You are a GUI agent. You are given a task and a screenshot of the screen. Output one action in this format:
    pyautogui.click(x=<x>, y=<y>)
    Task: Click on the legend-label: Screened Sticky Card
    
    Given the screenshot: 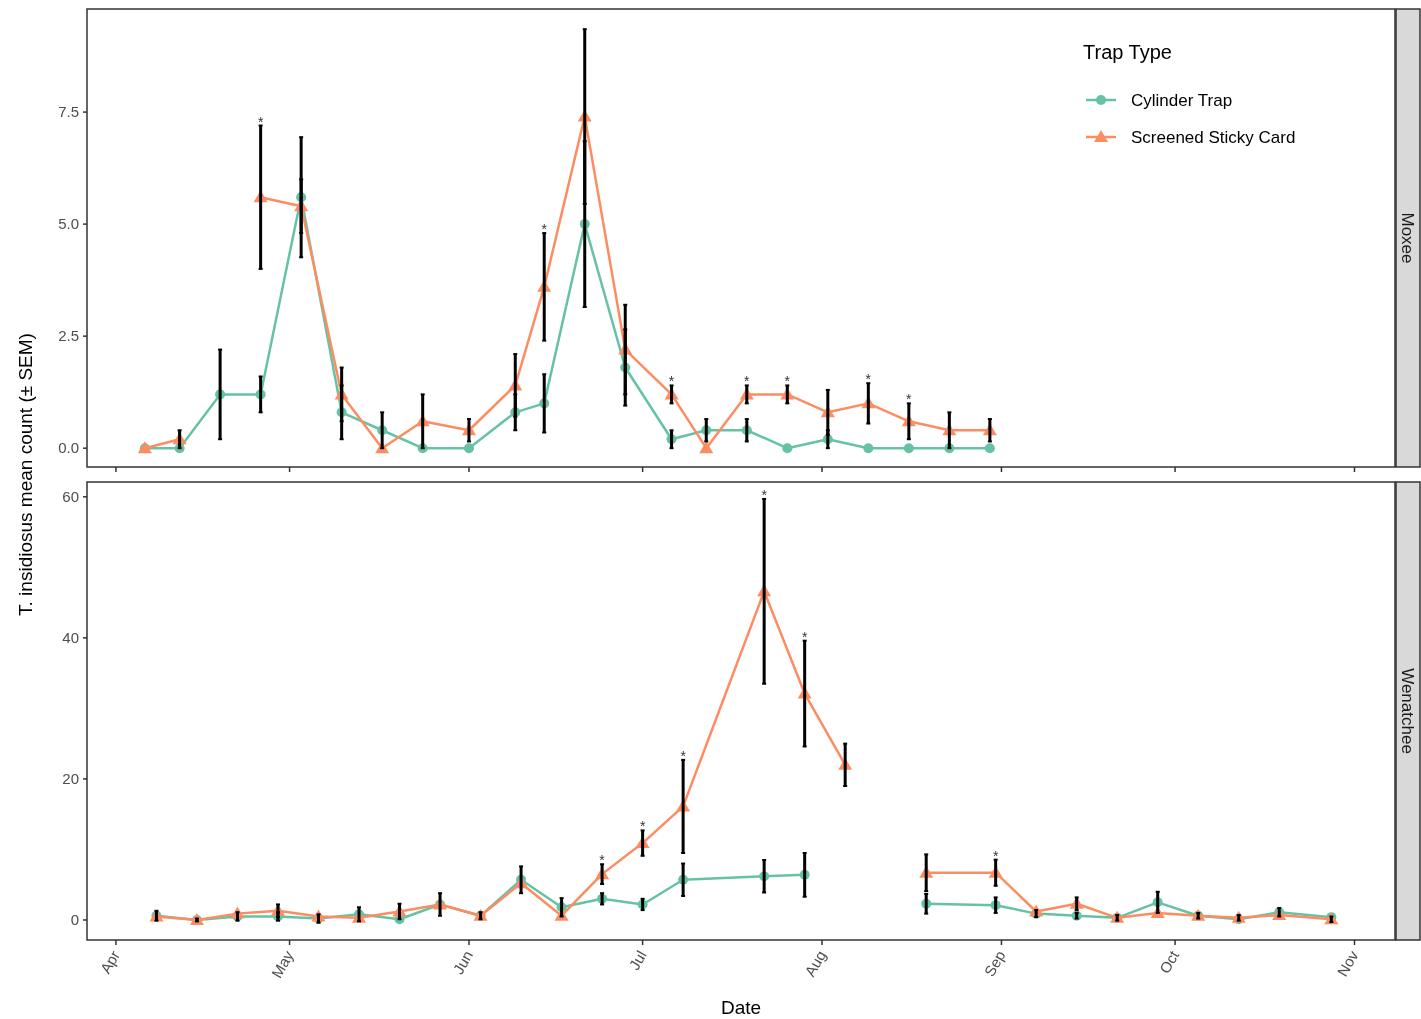 What is the action you would take?
    pyautogui.click(x=1213, y=137)
    